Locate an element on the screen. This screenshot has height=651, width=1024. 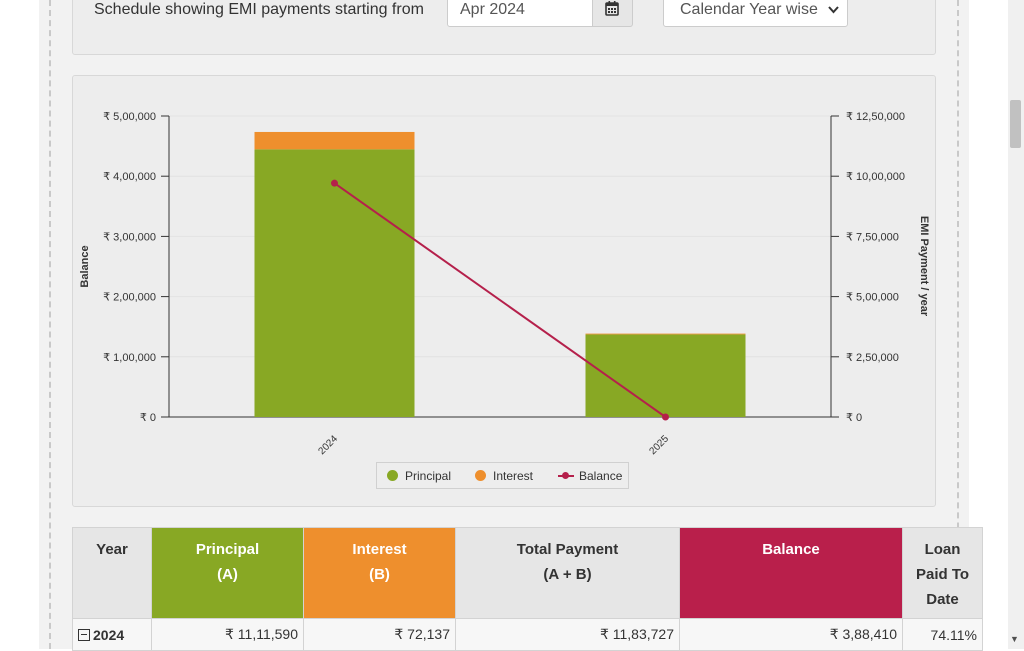
right-axis-title: EMI Payment / year is located at coordinates (924, 266).